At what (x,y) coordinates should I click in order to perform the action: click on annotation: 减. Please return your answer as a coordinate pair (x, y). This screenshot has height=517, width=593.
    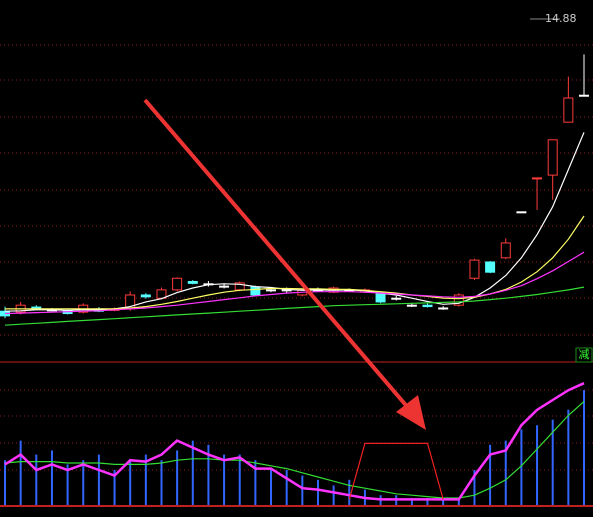
    Looking at the image, I should click on (584, 354).